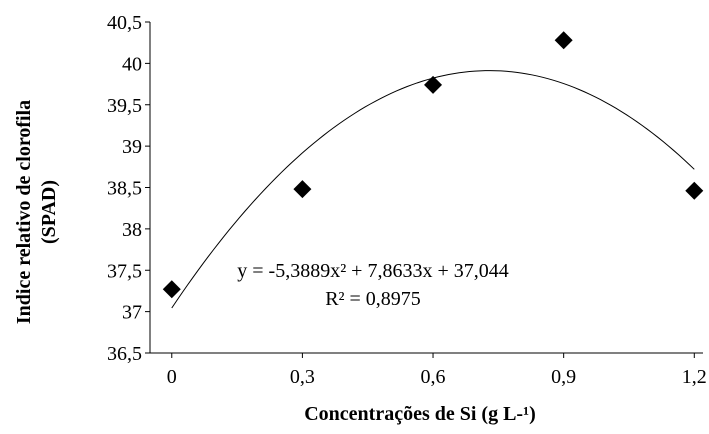 This screenshot has height=434, width=709. Describe the element at coordinates (124, 271) in the screenshot. I see `y-tick-label: 37,5` at that location.